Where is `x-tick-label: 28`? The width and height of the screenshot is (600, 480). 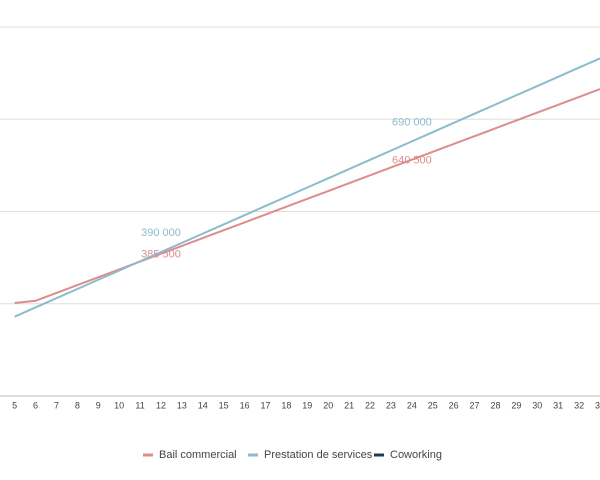 x-tick-label: 28 is located at coordinates (495, 405).